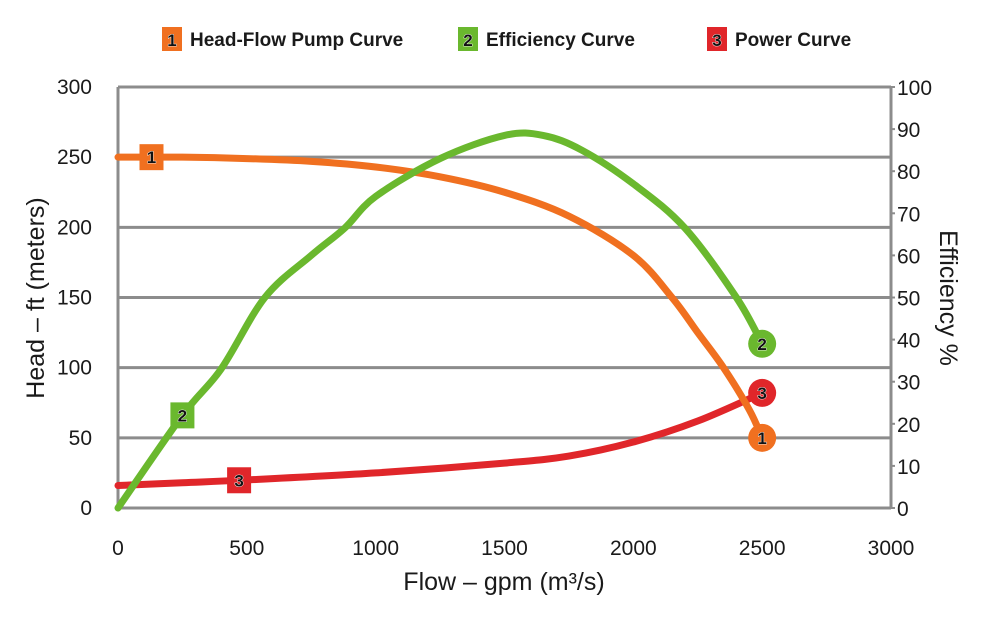  I want to click on x-tick-label: 0, so click(118, 548).